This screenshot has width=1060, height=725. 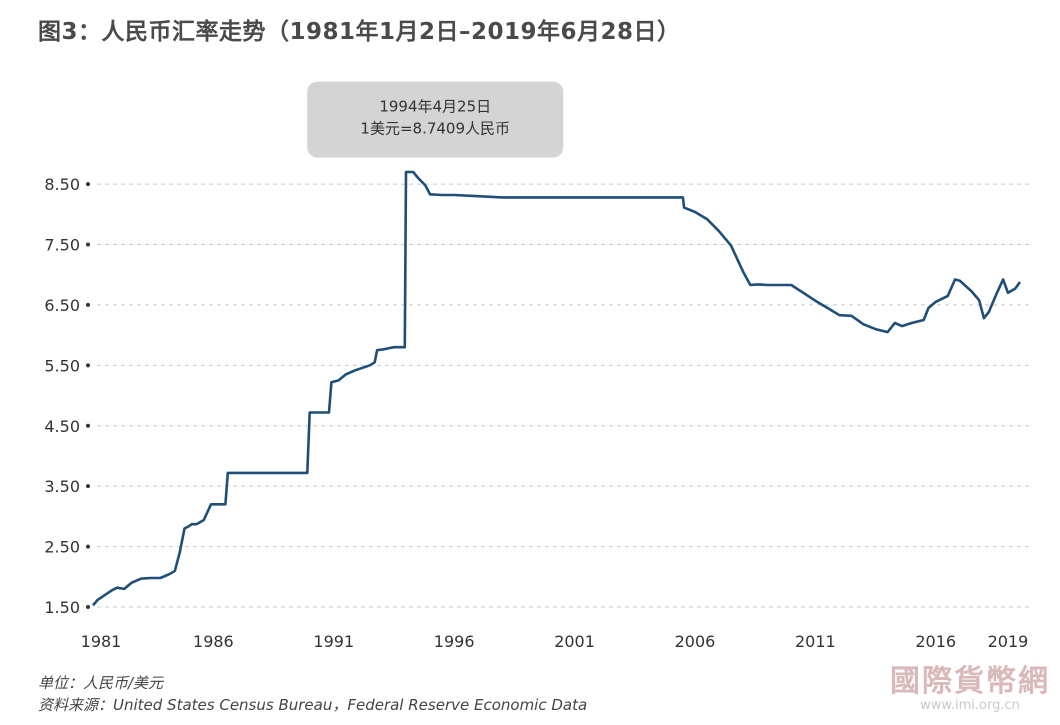 I want to click on x-tick-label: 2019, so click(x=1008, y=641).